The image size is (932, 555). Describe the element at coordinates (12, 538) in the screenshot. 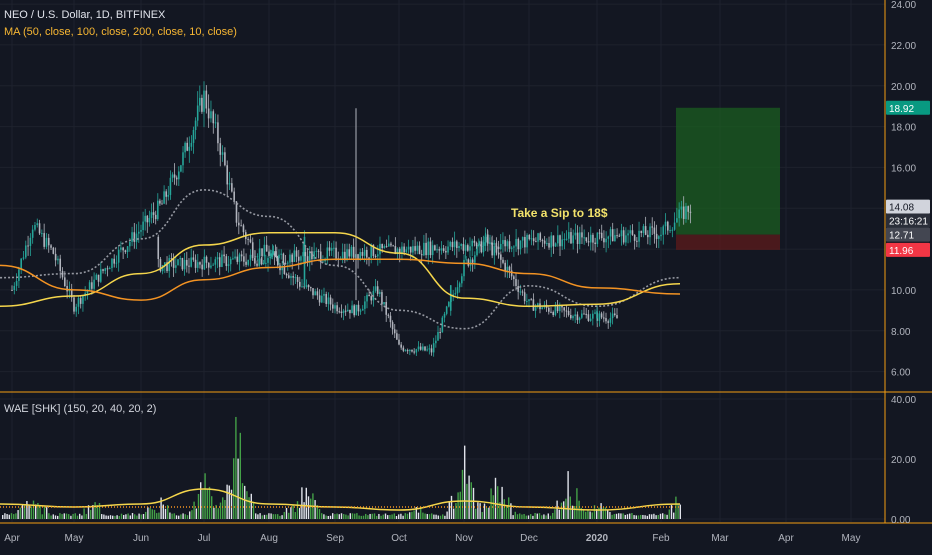

I see `time-axis-label: Apr` at that location.